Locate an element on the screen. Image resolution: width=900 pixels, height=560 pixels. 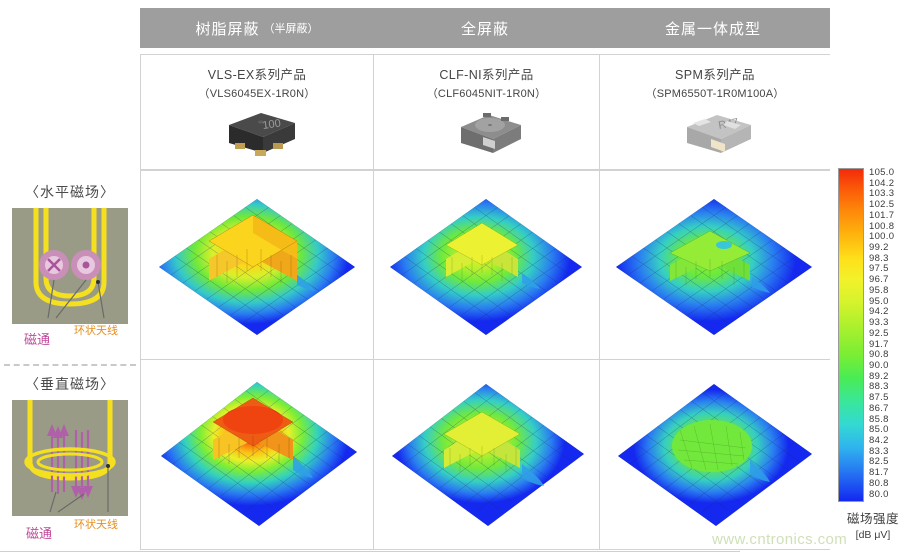
svg-text: 100 is located at coordinates (272, 125).